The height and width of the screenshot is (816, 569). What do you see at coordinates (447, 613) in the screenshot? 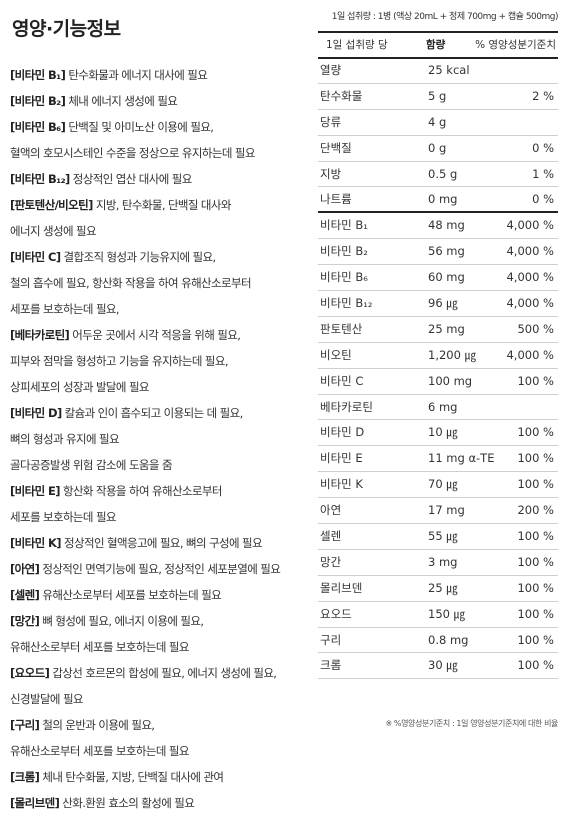
I see `nutrient-amount: 150 ㎍` at bounding box center [447, 613].